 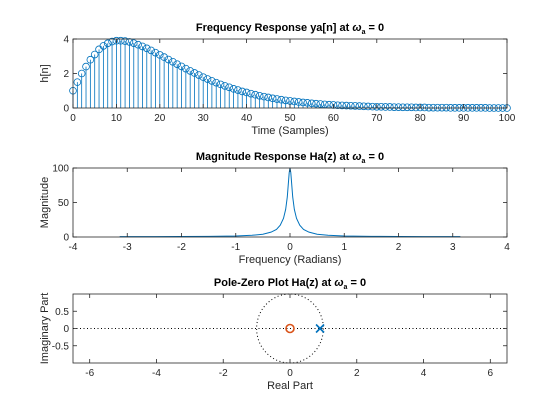 I want to click on x-axis-label: Frequency (Radians), so click(x=290, y=260).